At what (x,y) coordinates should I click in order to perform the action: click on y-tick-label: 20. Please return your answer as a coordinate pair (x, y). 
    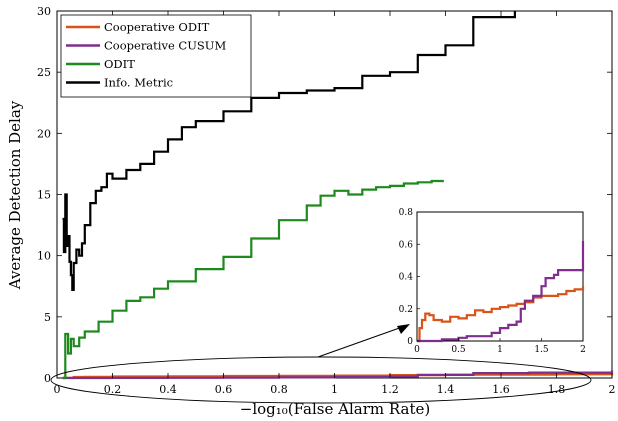
    Looking at the image, I should click on (44, 133).